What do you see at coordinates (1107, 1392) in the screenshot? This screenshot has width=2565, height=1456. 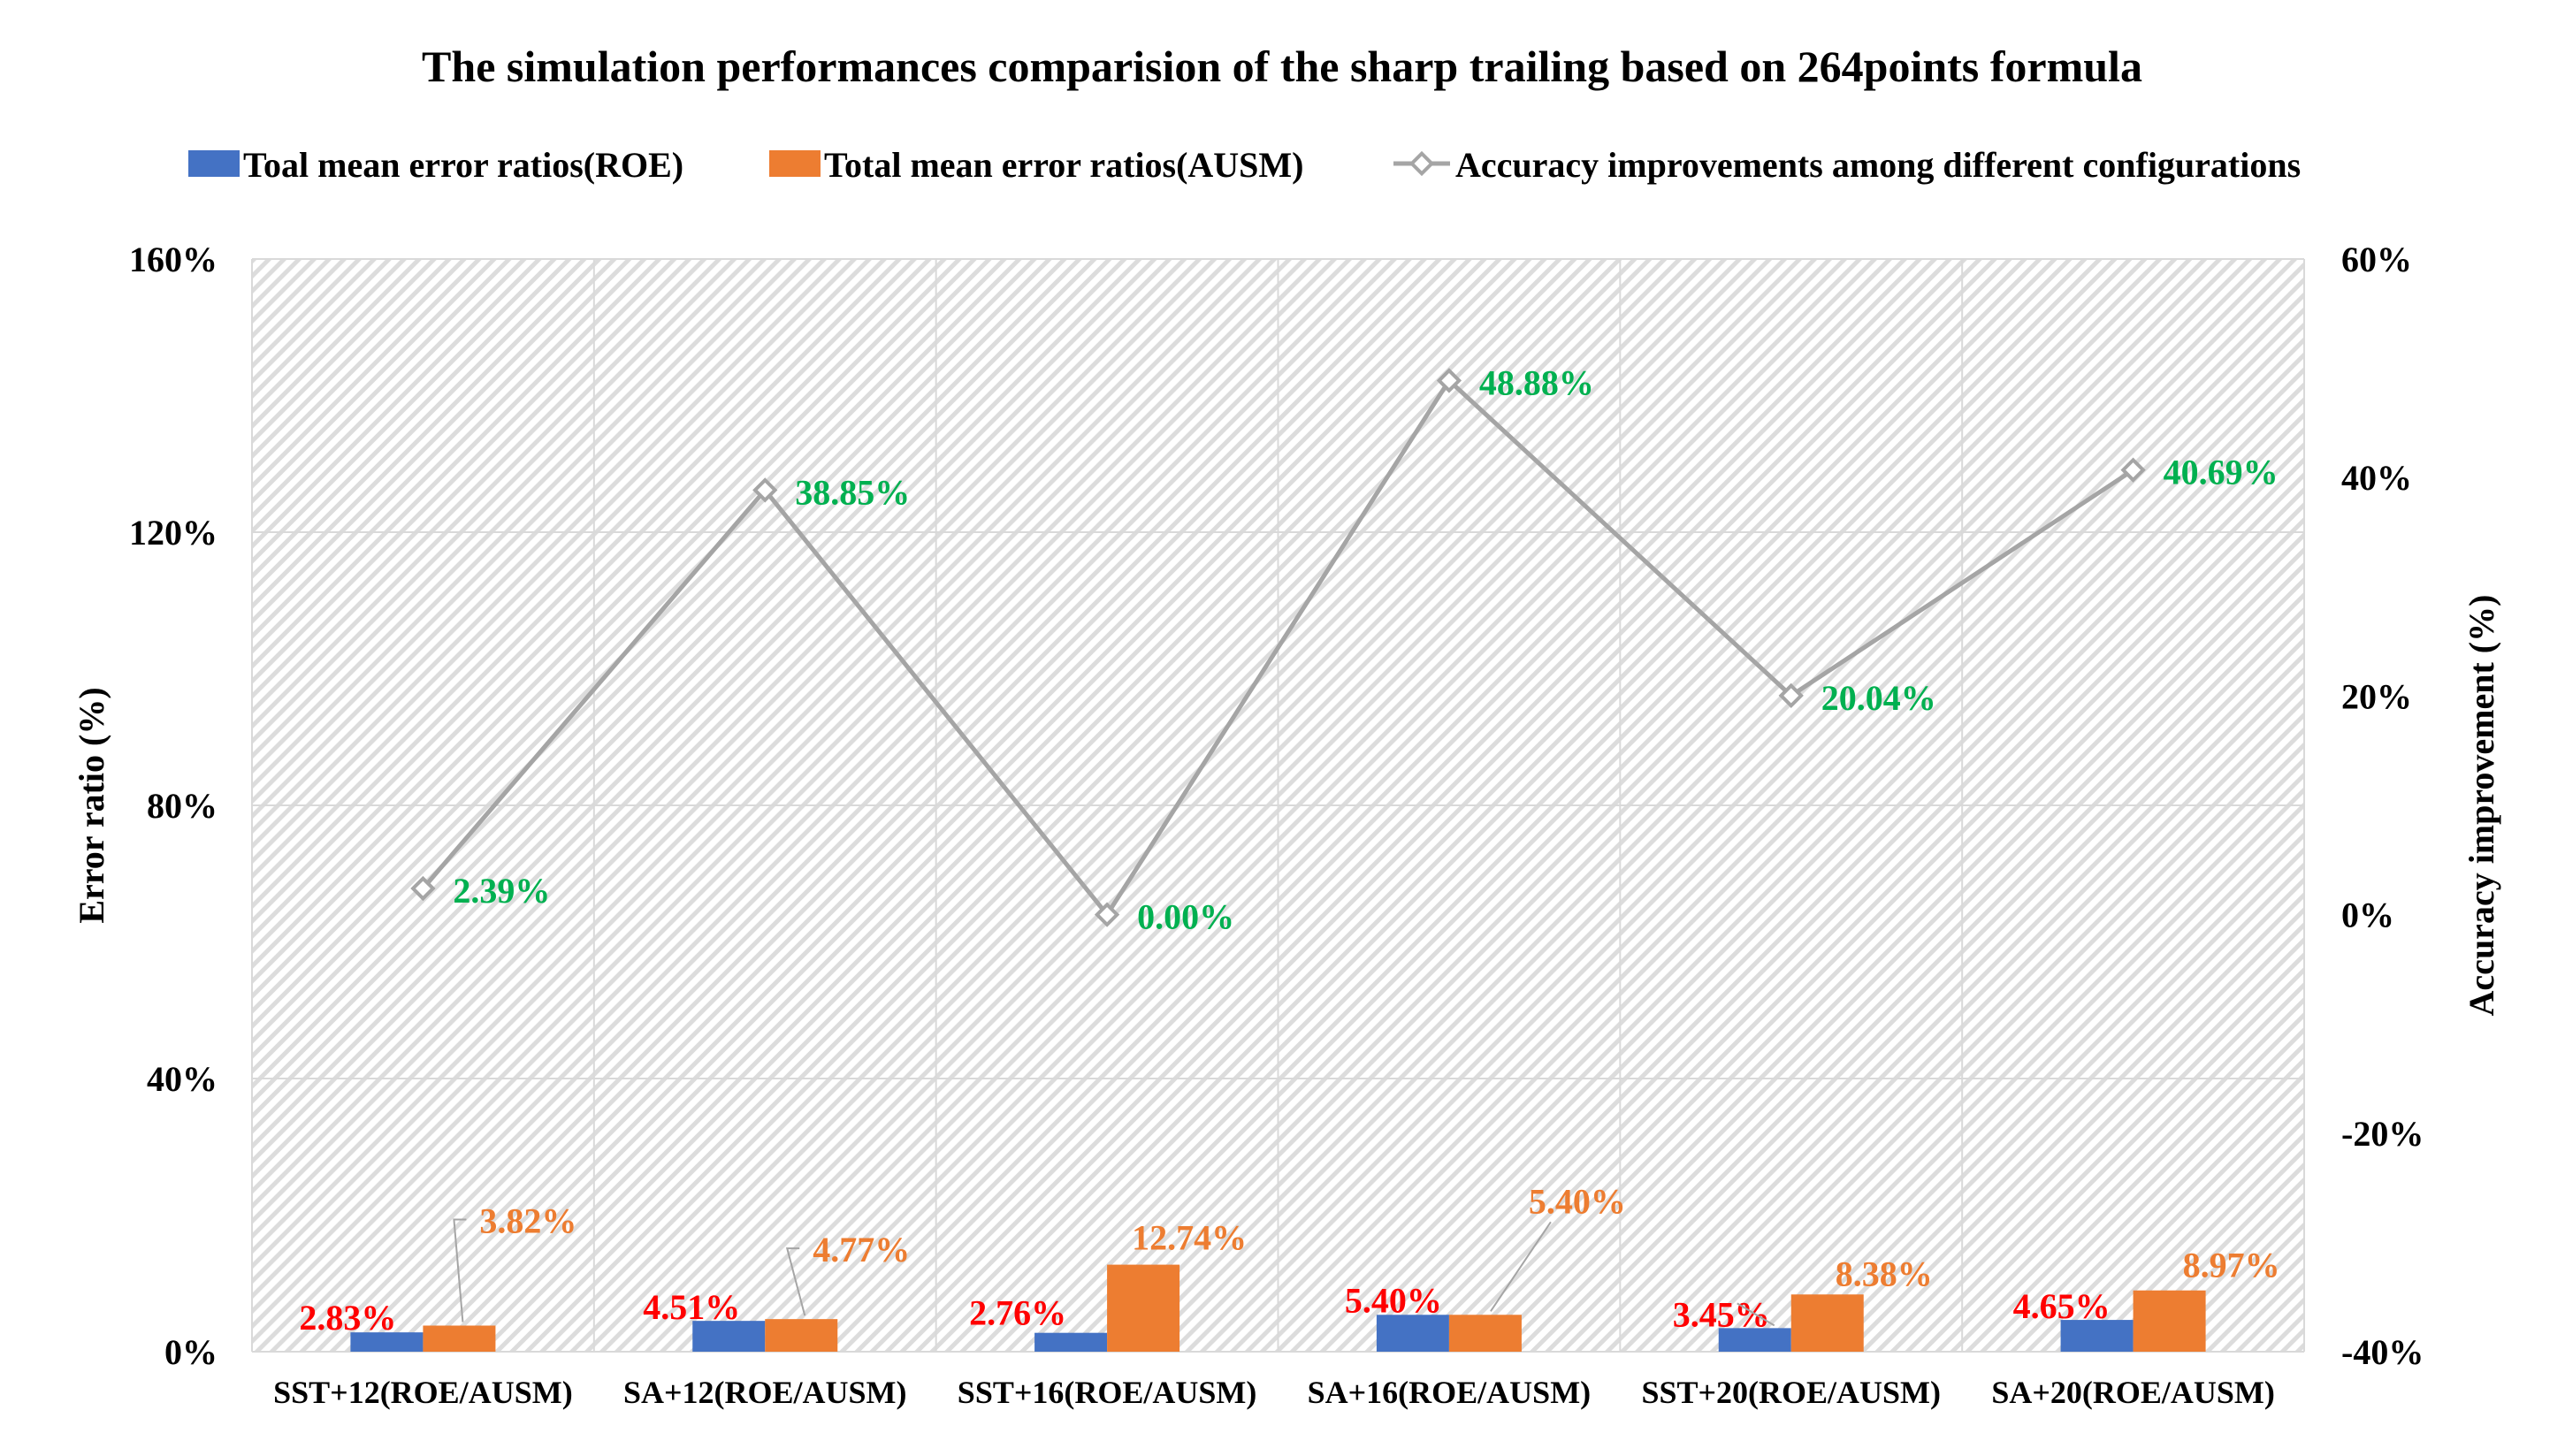 I see `category-label: SST+16(ROE/AUSM)` at bounding box center [1107, 1392].